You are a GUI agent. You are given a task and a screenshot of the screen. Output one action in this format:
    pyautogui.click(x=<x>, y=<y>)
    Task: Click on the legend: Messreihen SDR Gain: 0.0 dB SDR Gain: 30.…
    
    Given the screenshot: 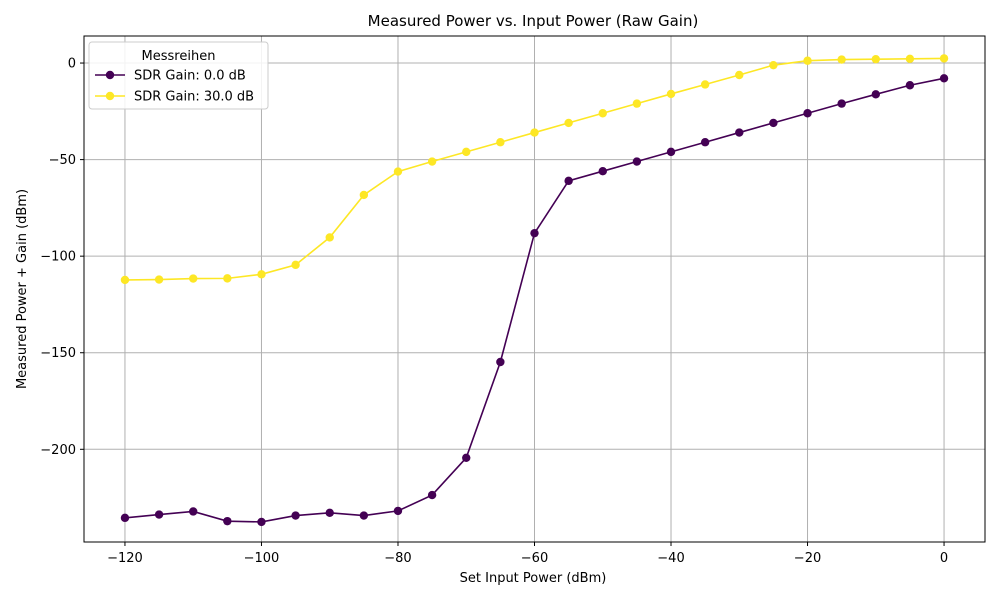 What is the action you would take?
    pyautogui.click(x=178, y=75)
    